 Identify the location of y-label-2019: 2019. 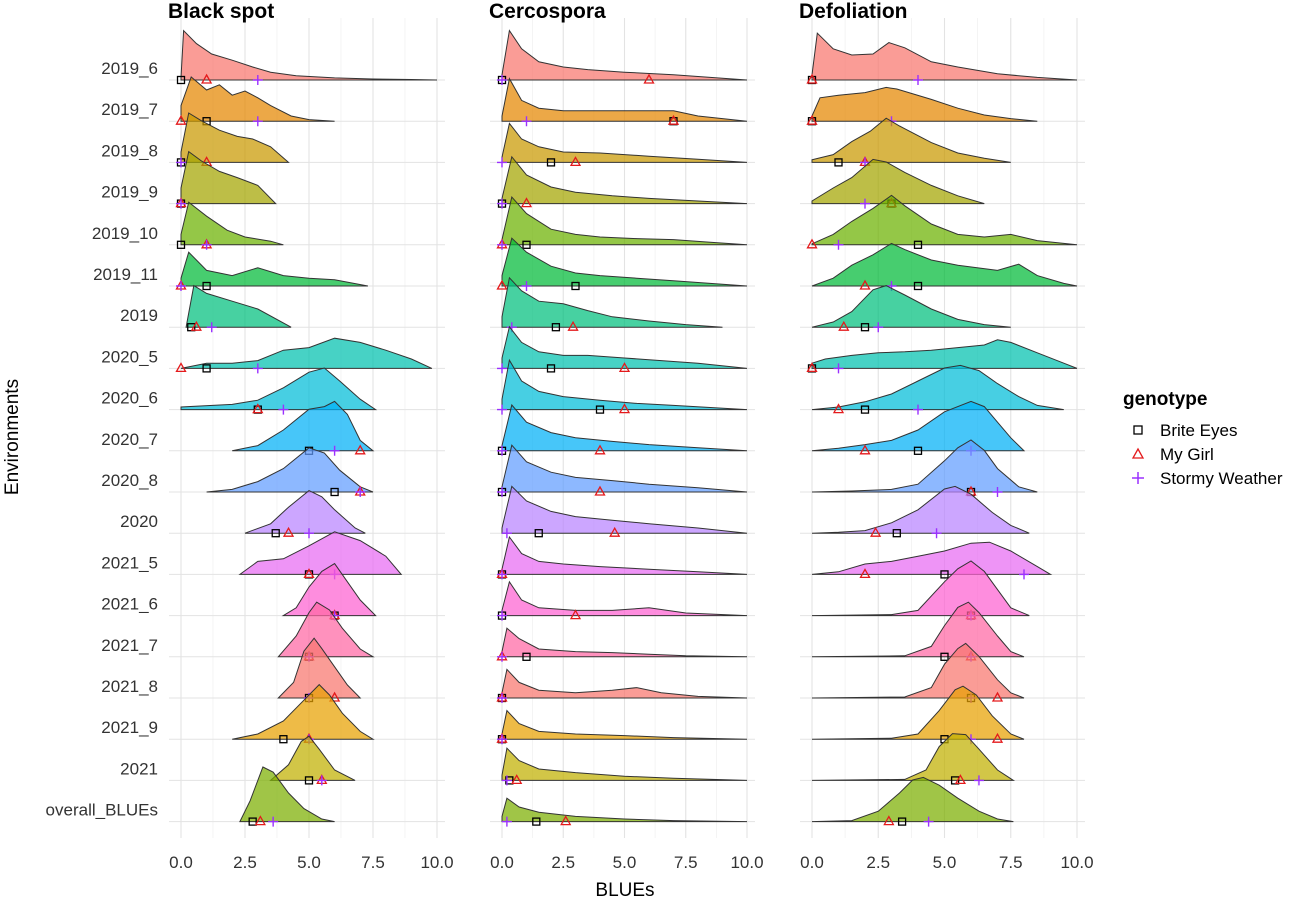
(139, 315).